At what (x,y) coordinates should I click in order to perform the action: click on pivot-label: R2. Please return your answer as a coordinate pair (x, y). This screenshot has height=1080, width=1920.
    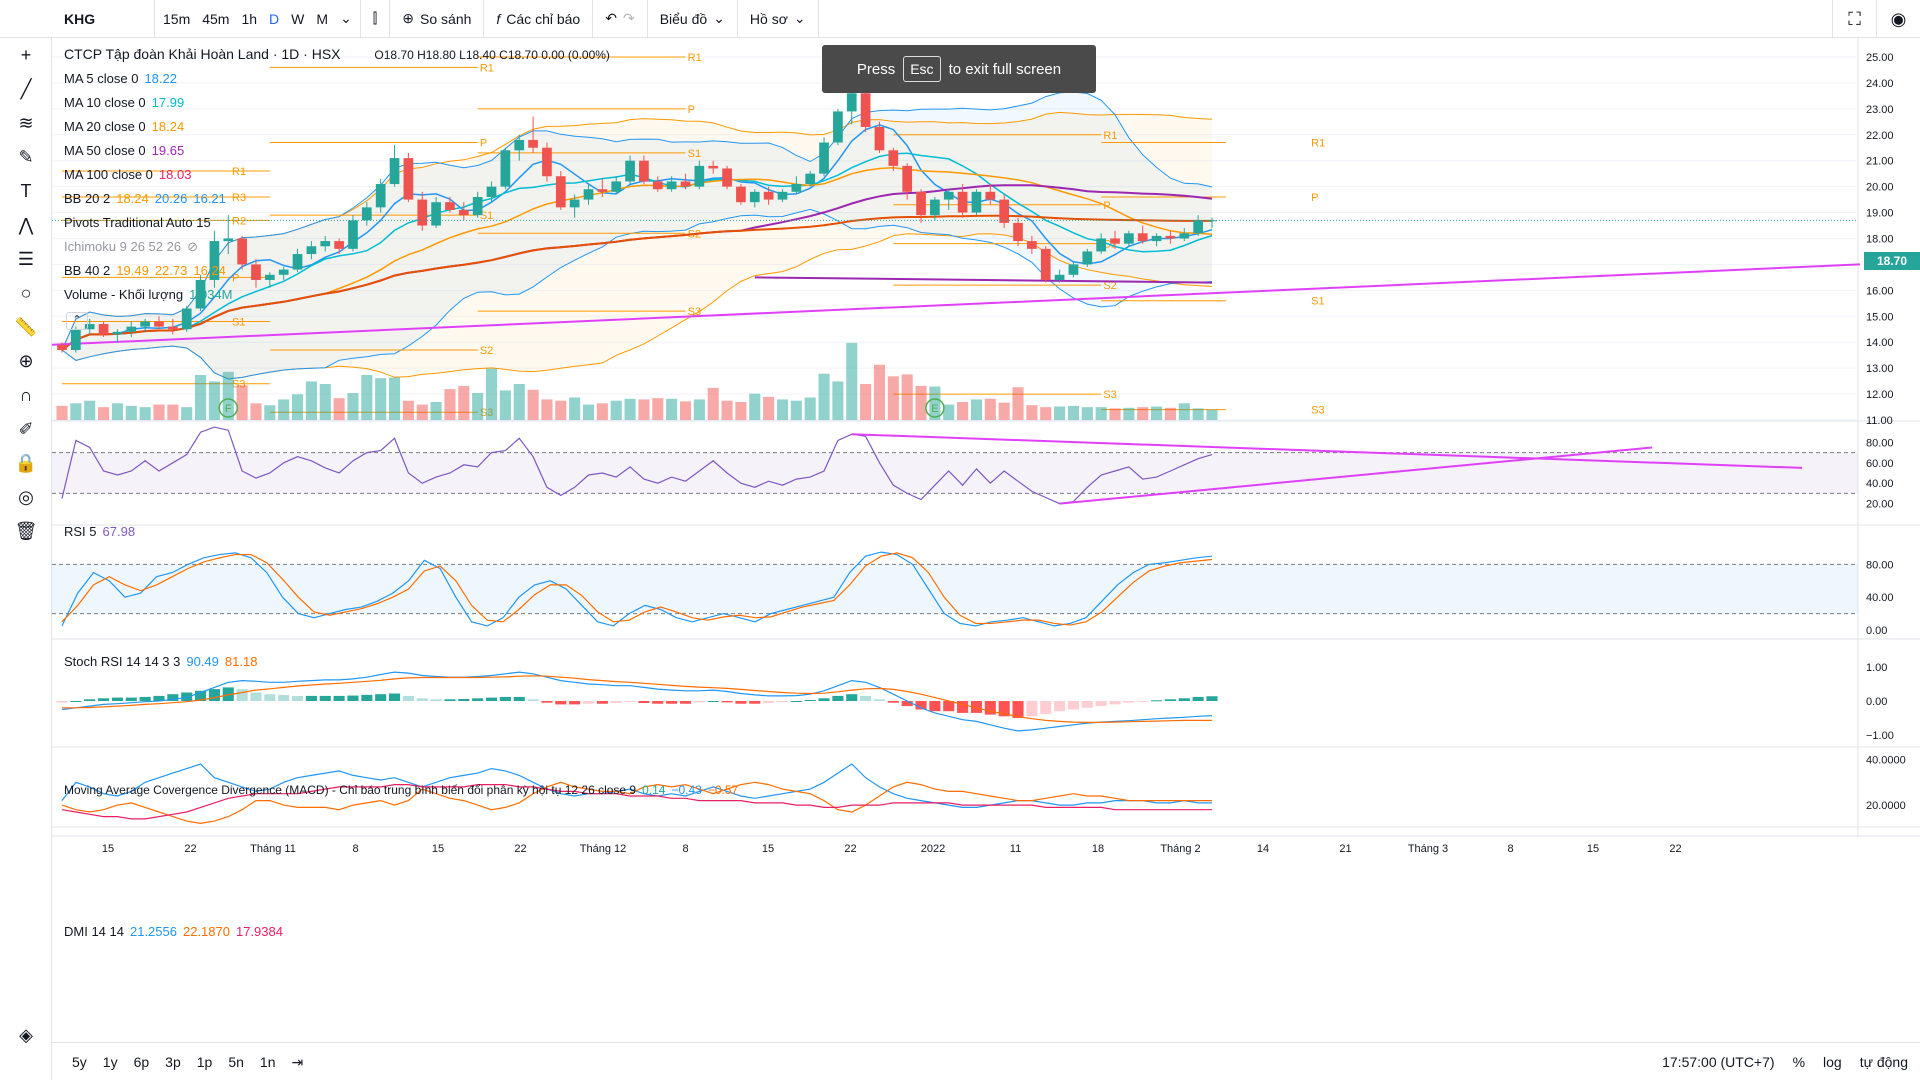
    Looking at the image, I should click on (239, 221).